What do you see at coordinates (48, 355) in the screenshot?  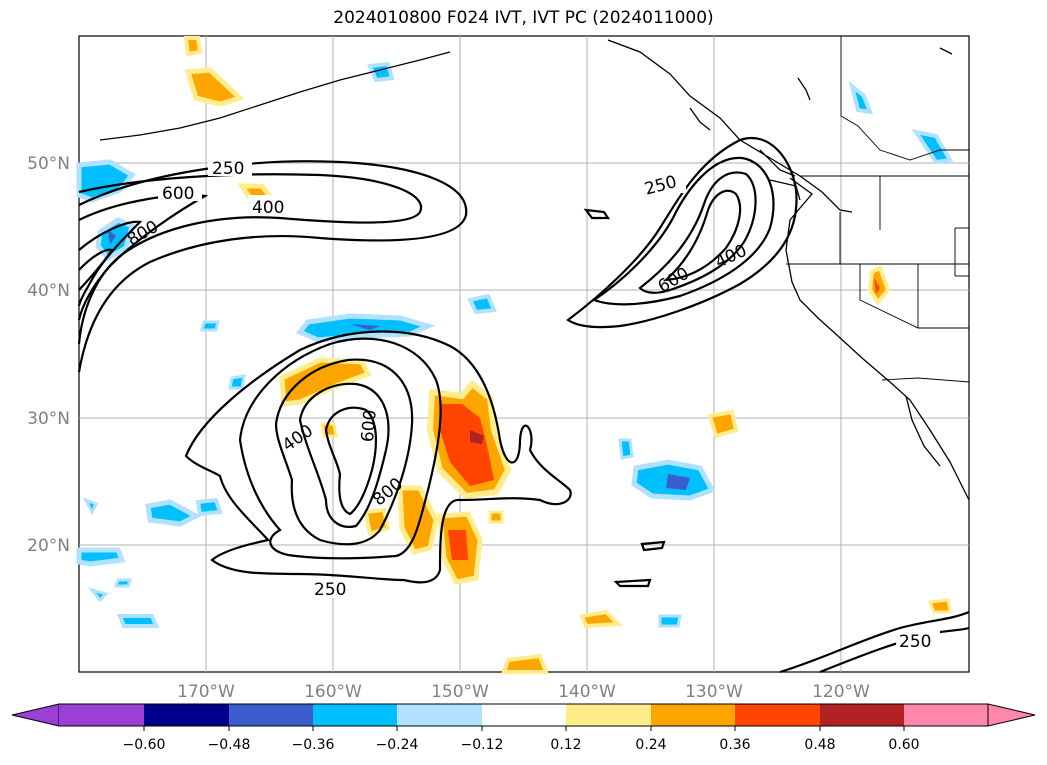 I see `latitude-labels: 50°N 40°N 30°N 20°N` at bounding box center [48, 355].